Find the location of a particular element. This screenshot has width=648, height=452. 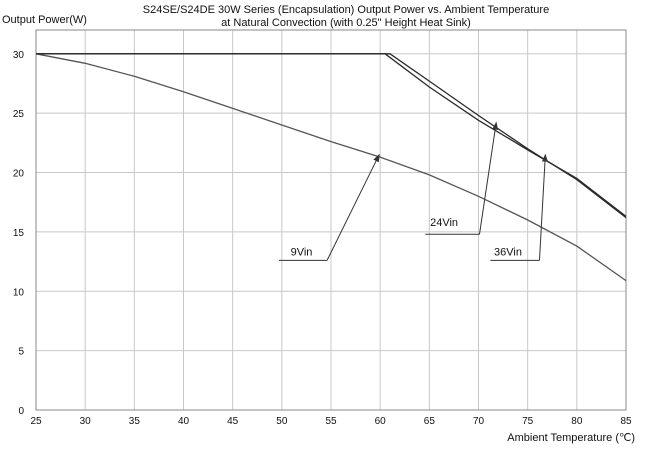

y-tick-label: 0 is located at coordinates (21, 411).